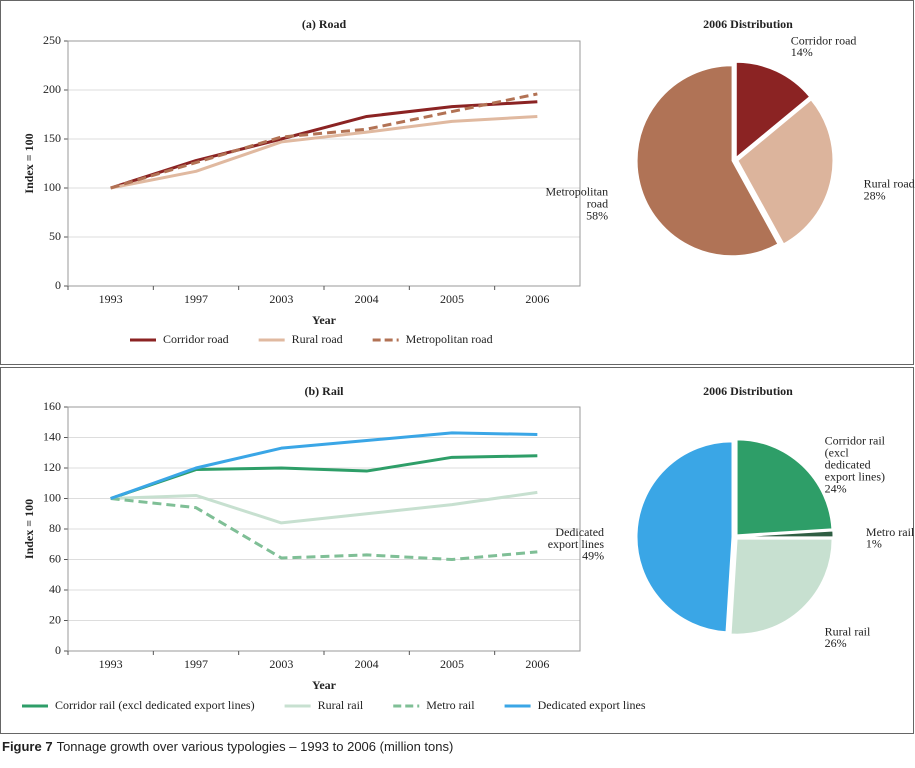  I want to click on y-tick-label: 120, so click(52, 467).